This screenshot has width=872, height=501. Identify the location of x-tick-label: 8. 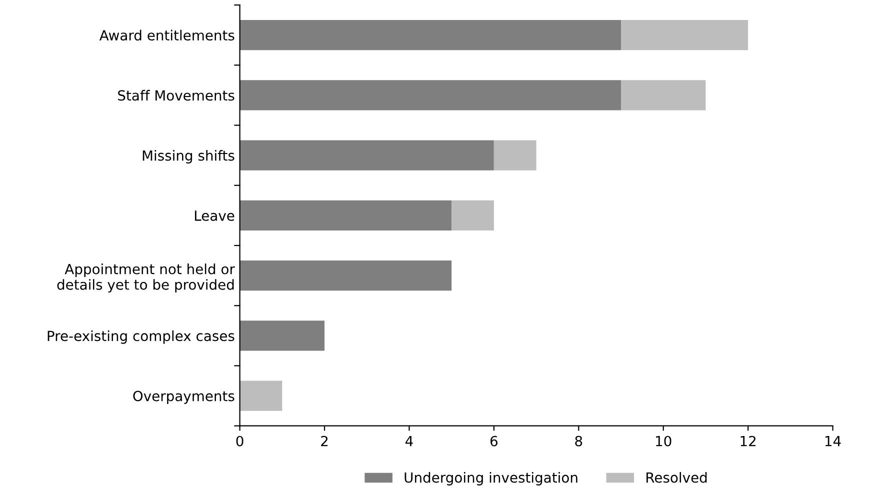
(578, 441).